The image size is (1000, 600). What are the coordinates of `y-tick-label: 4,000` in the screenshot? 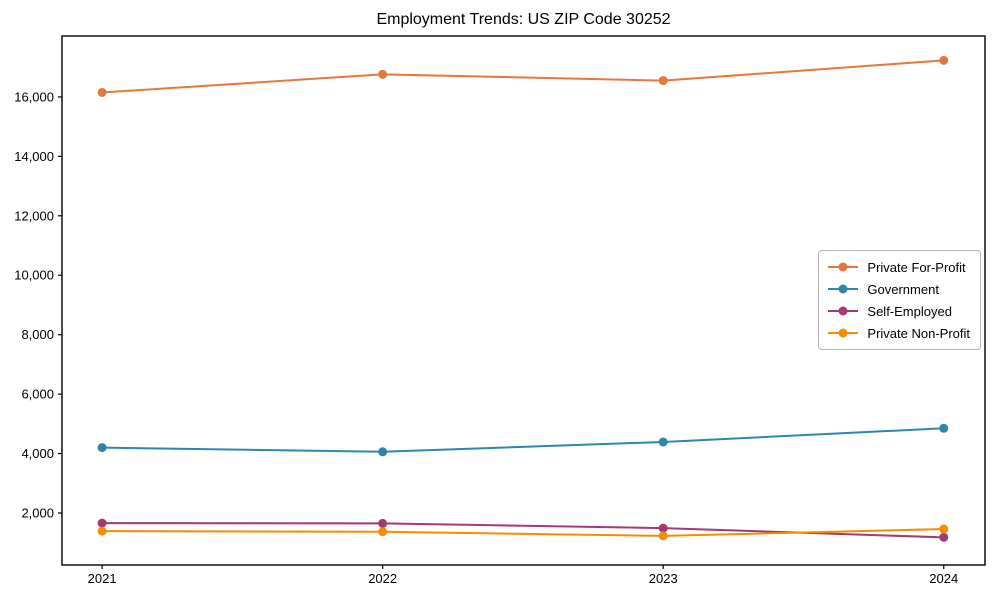 It's located at (37, 453).